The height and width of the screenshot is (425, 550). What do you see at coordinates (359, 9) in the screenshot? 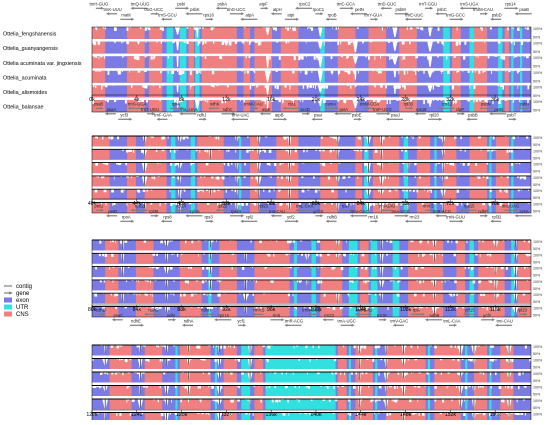
I see `gene-label: petN` at bounding box center [359, 9].